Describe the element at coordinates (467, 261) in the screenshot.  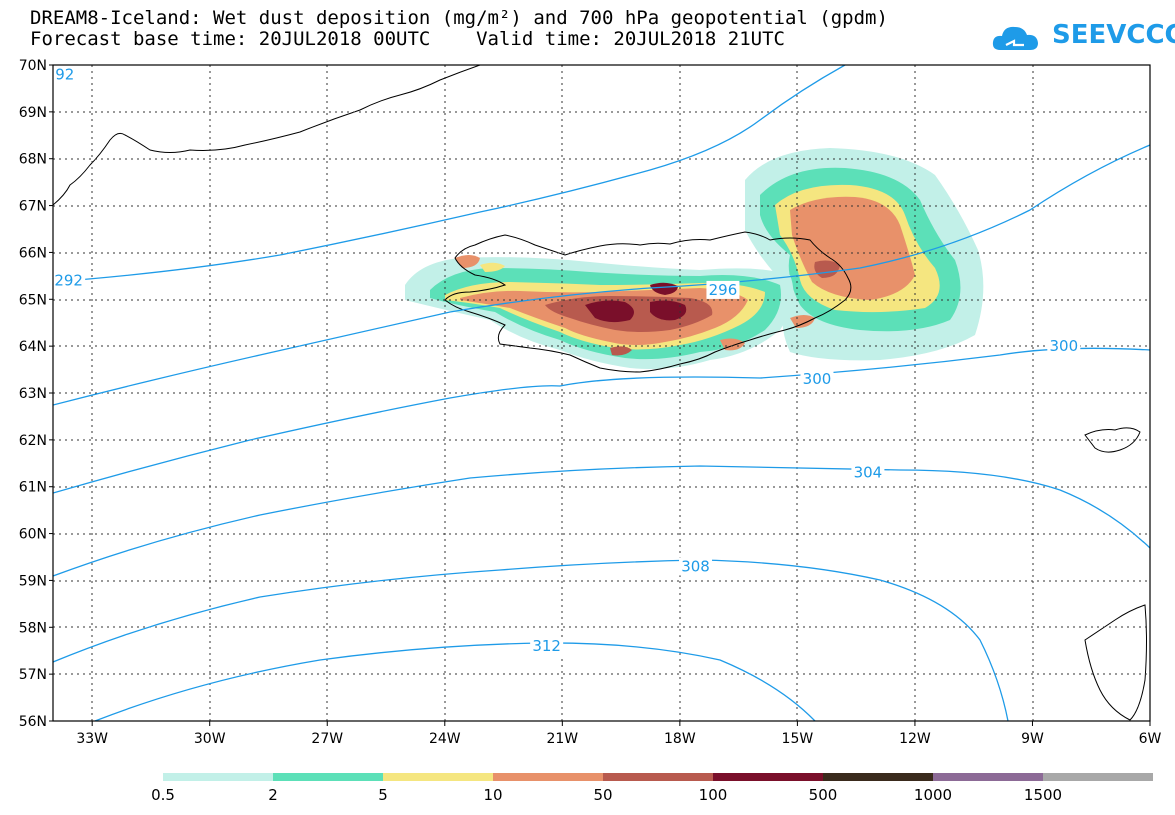
I see `dust-level-10-north` at that location.